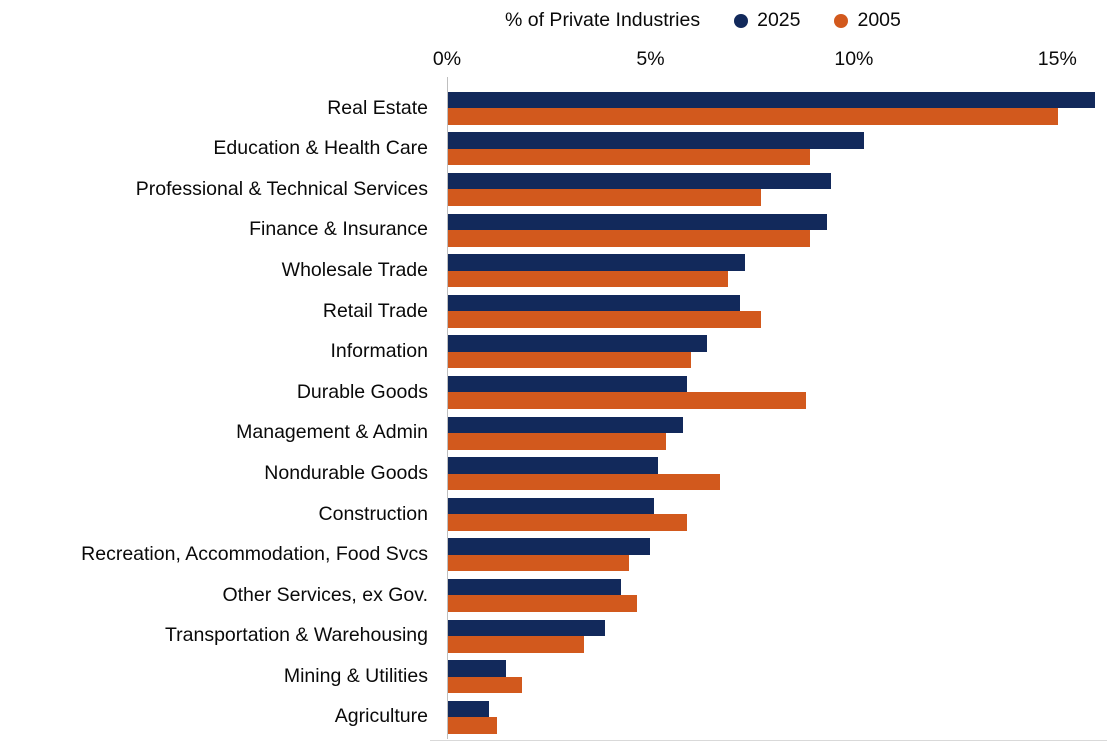  I want to click on chart-row: Mining & Utilities, so click(553, 676).